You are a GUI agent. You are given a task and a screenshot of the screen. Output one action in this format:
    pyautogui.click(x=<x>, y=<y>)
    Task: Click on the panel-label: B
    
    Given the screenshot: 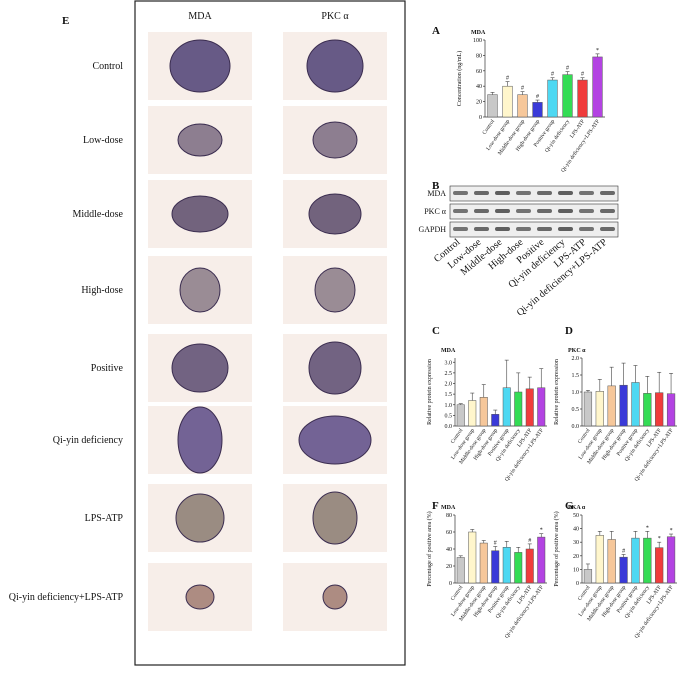 What is the action you would take?
    pyautogui.click(x=436, y=186)
    